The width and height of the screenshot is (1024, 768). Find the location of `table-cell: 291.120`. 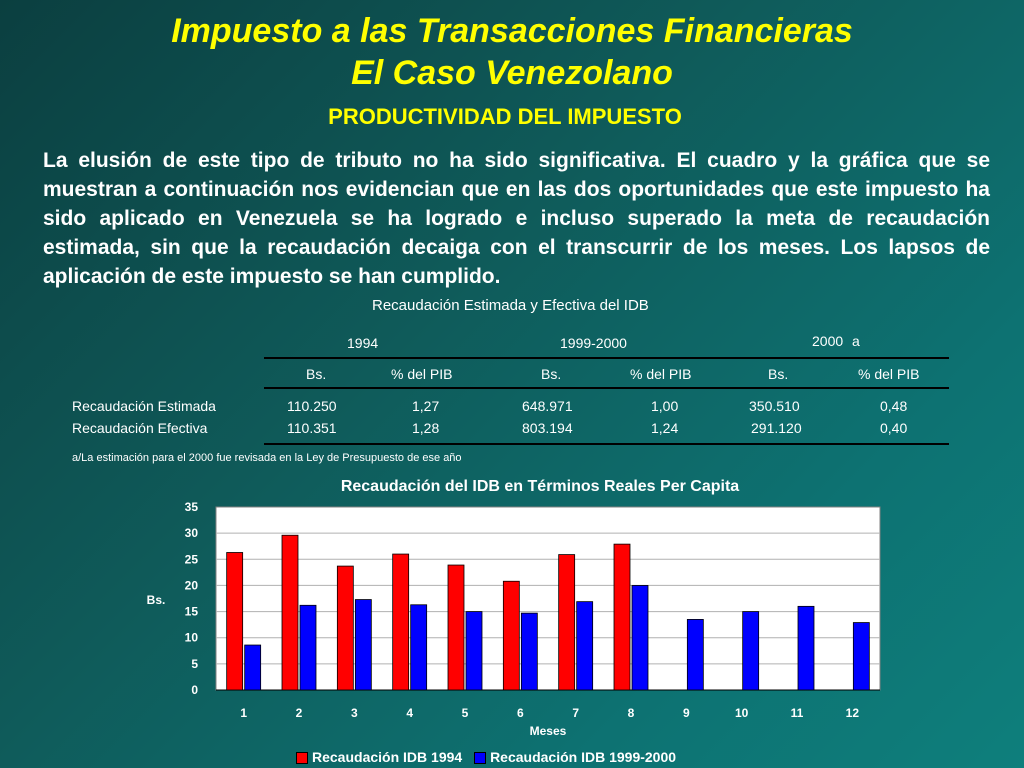

table-cell: 291.120 is located at coordinates (776, 428).